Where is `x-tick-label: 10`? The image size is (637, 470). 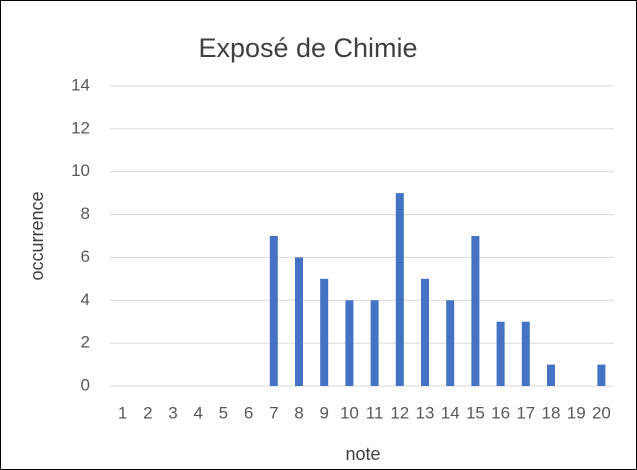
x-tick-label: 10 is located at coordinates (349, 412).